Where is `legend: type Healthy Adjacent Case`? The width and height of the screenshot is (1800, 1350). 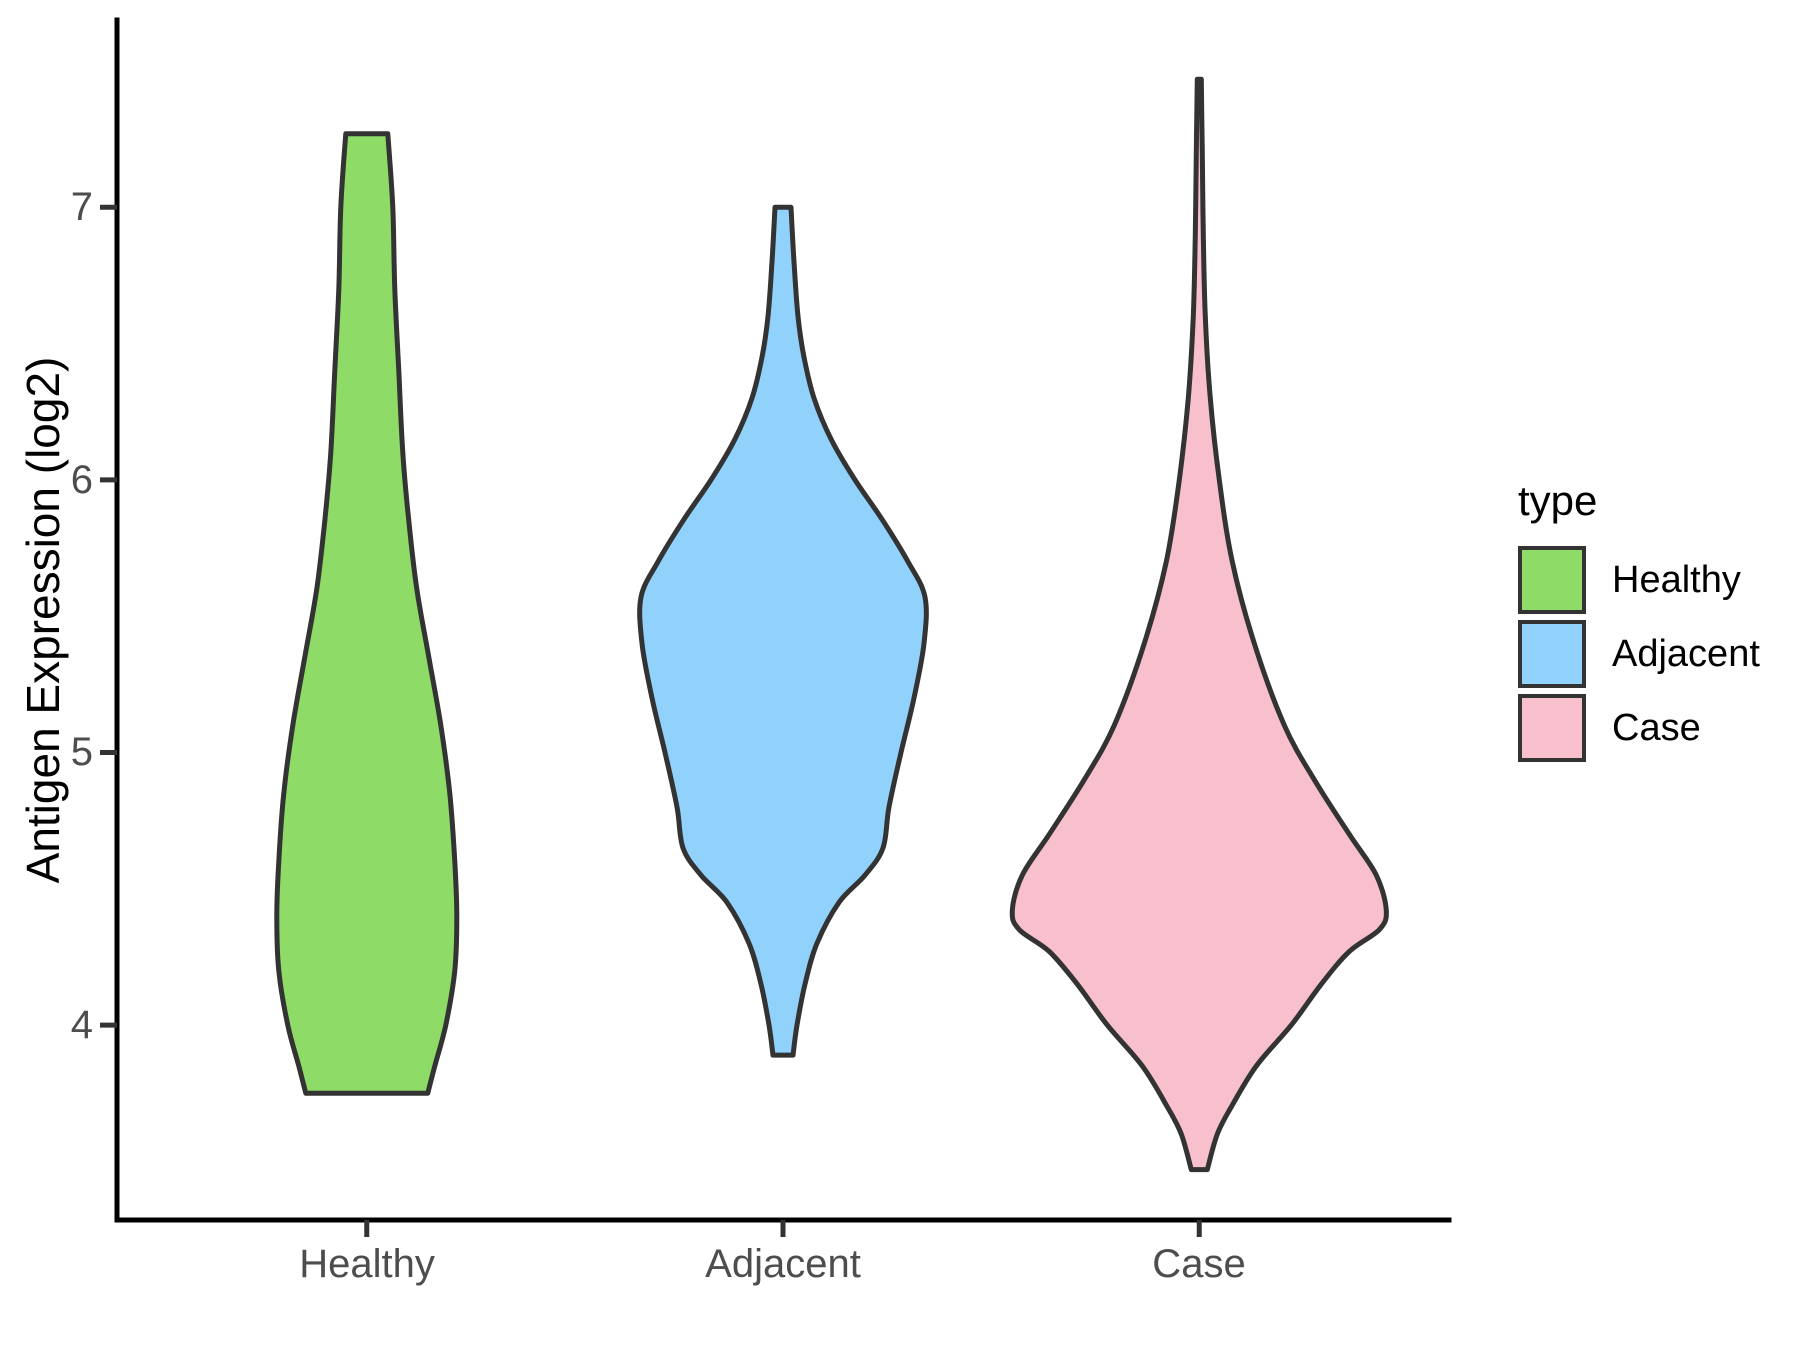 legend: type Healthy Adjacent Case is located at coordinates (1639, 623).